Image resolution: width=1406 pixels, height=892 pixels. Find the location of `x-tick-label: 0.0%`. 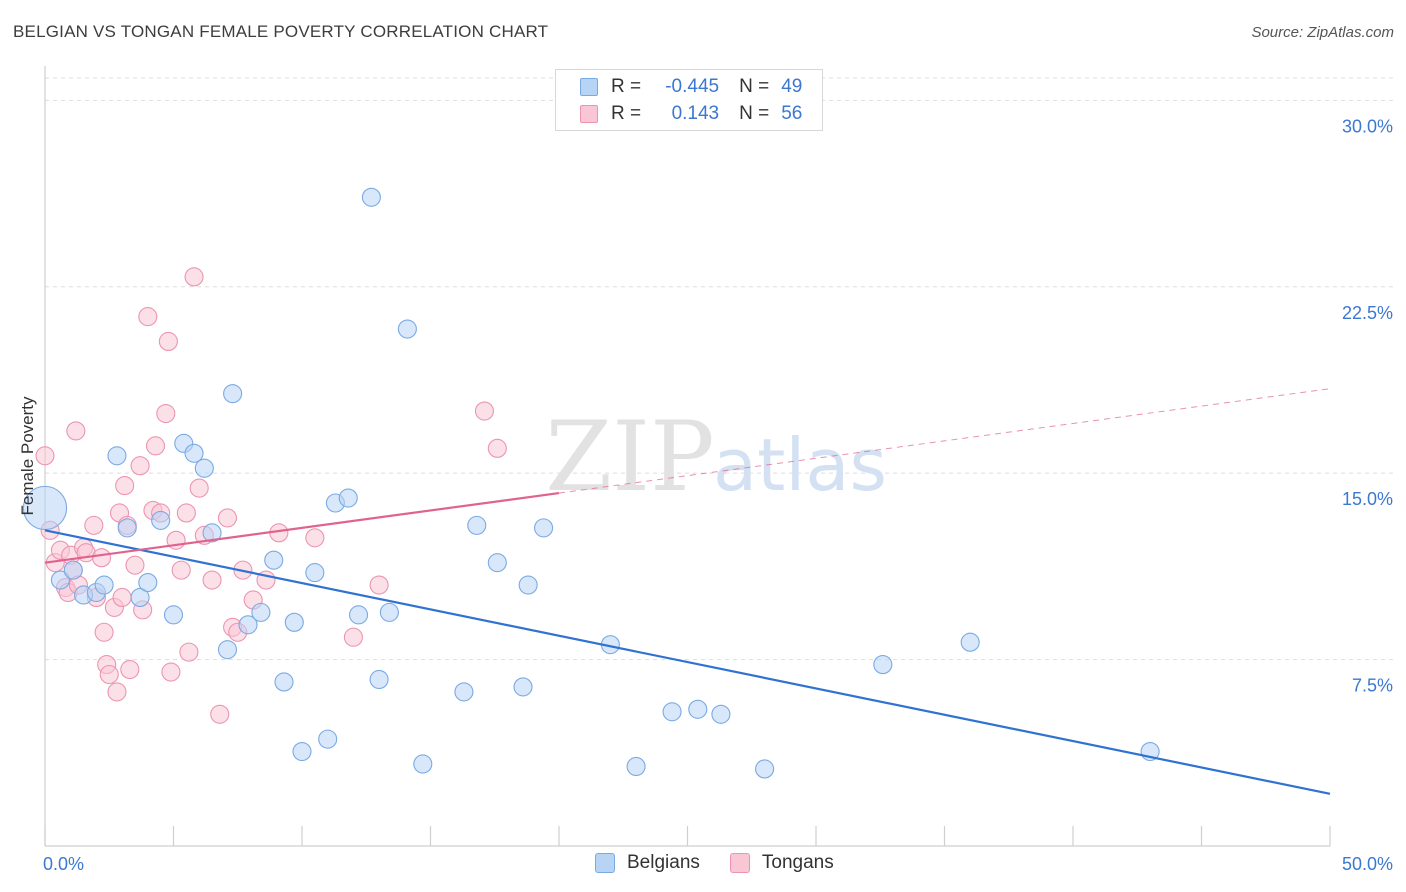

x-tick-label: 0.0% is located at coordinates (63, 864).